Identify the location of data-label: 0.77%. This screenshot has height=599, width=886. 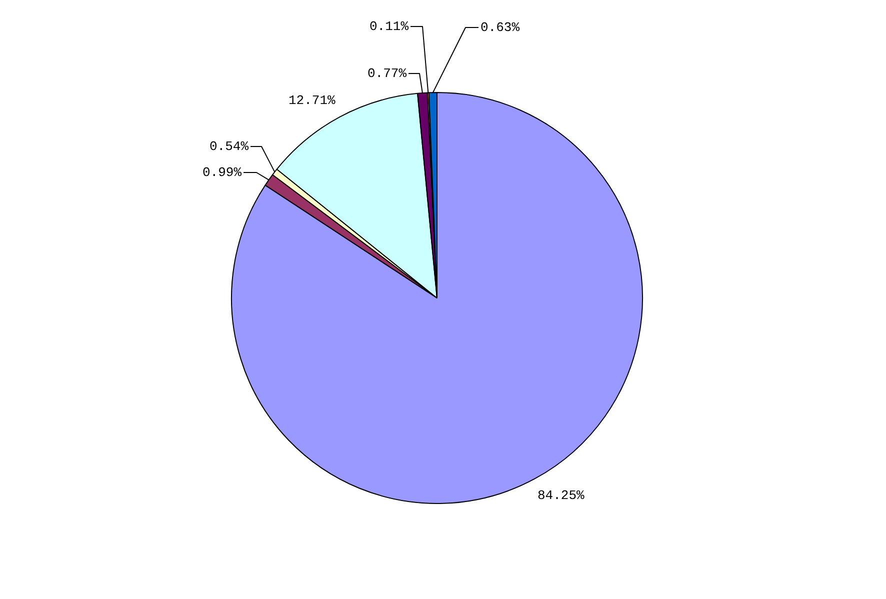
(387, 73).